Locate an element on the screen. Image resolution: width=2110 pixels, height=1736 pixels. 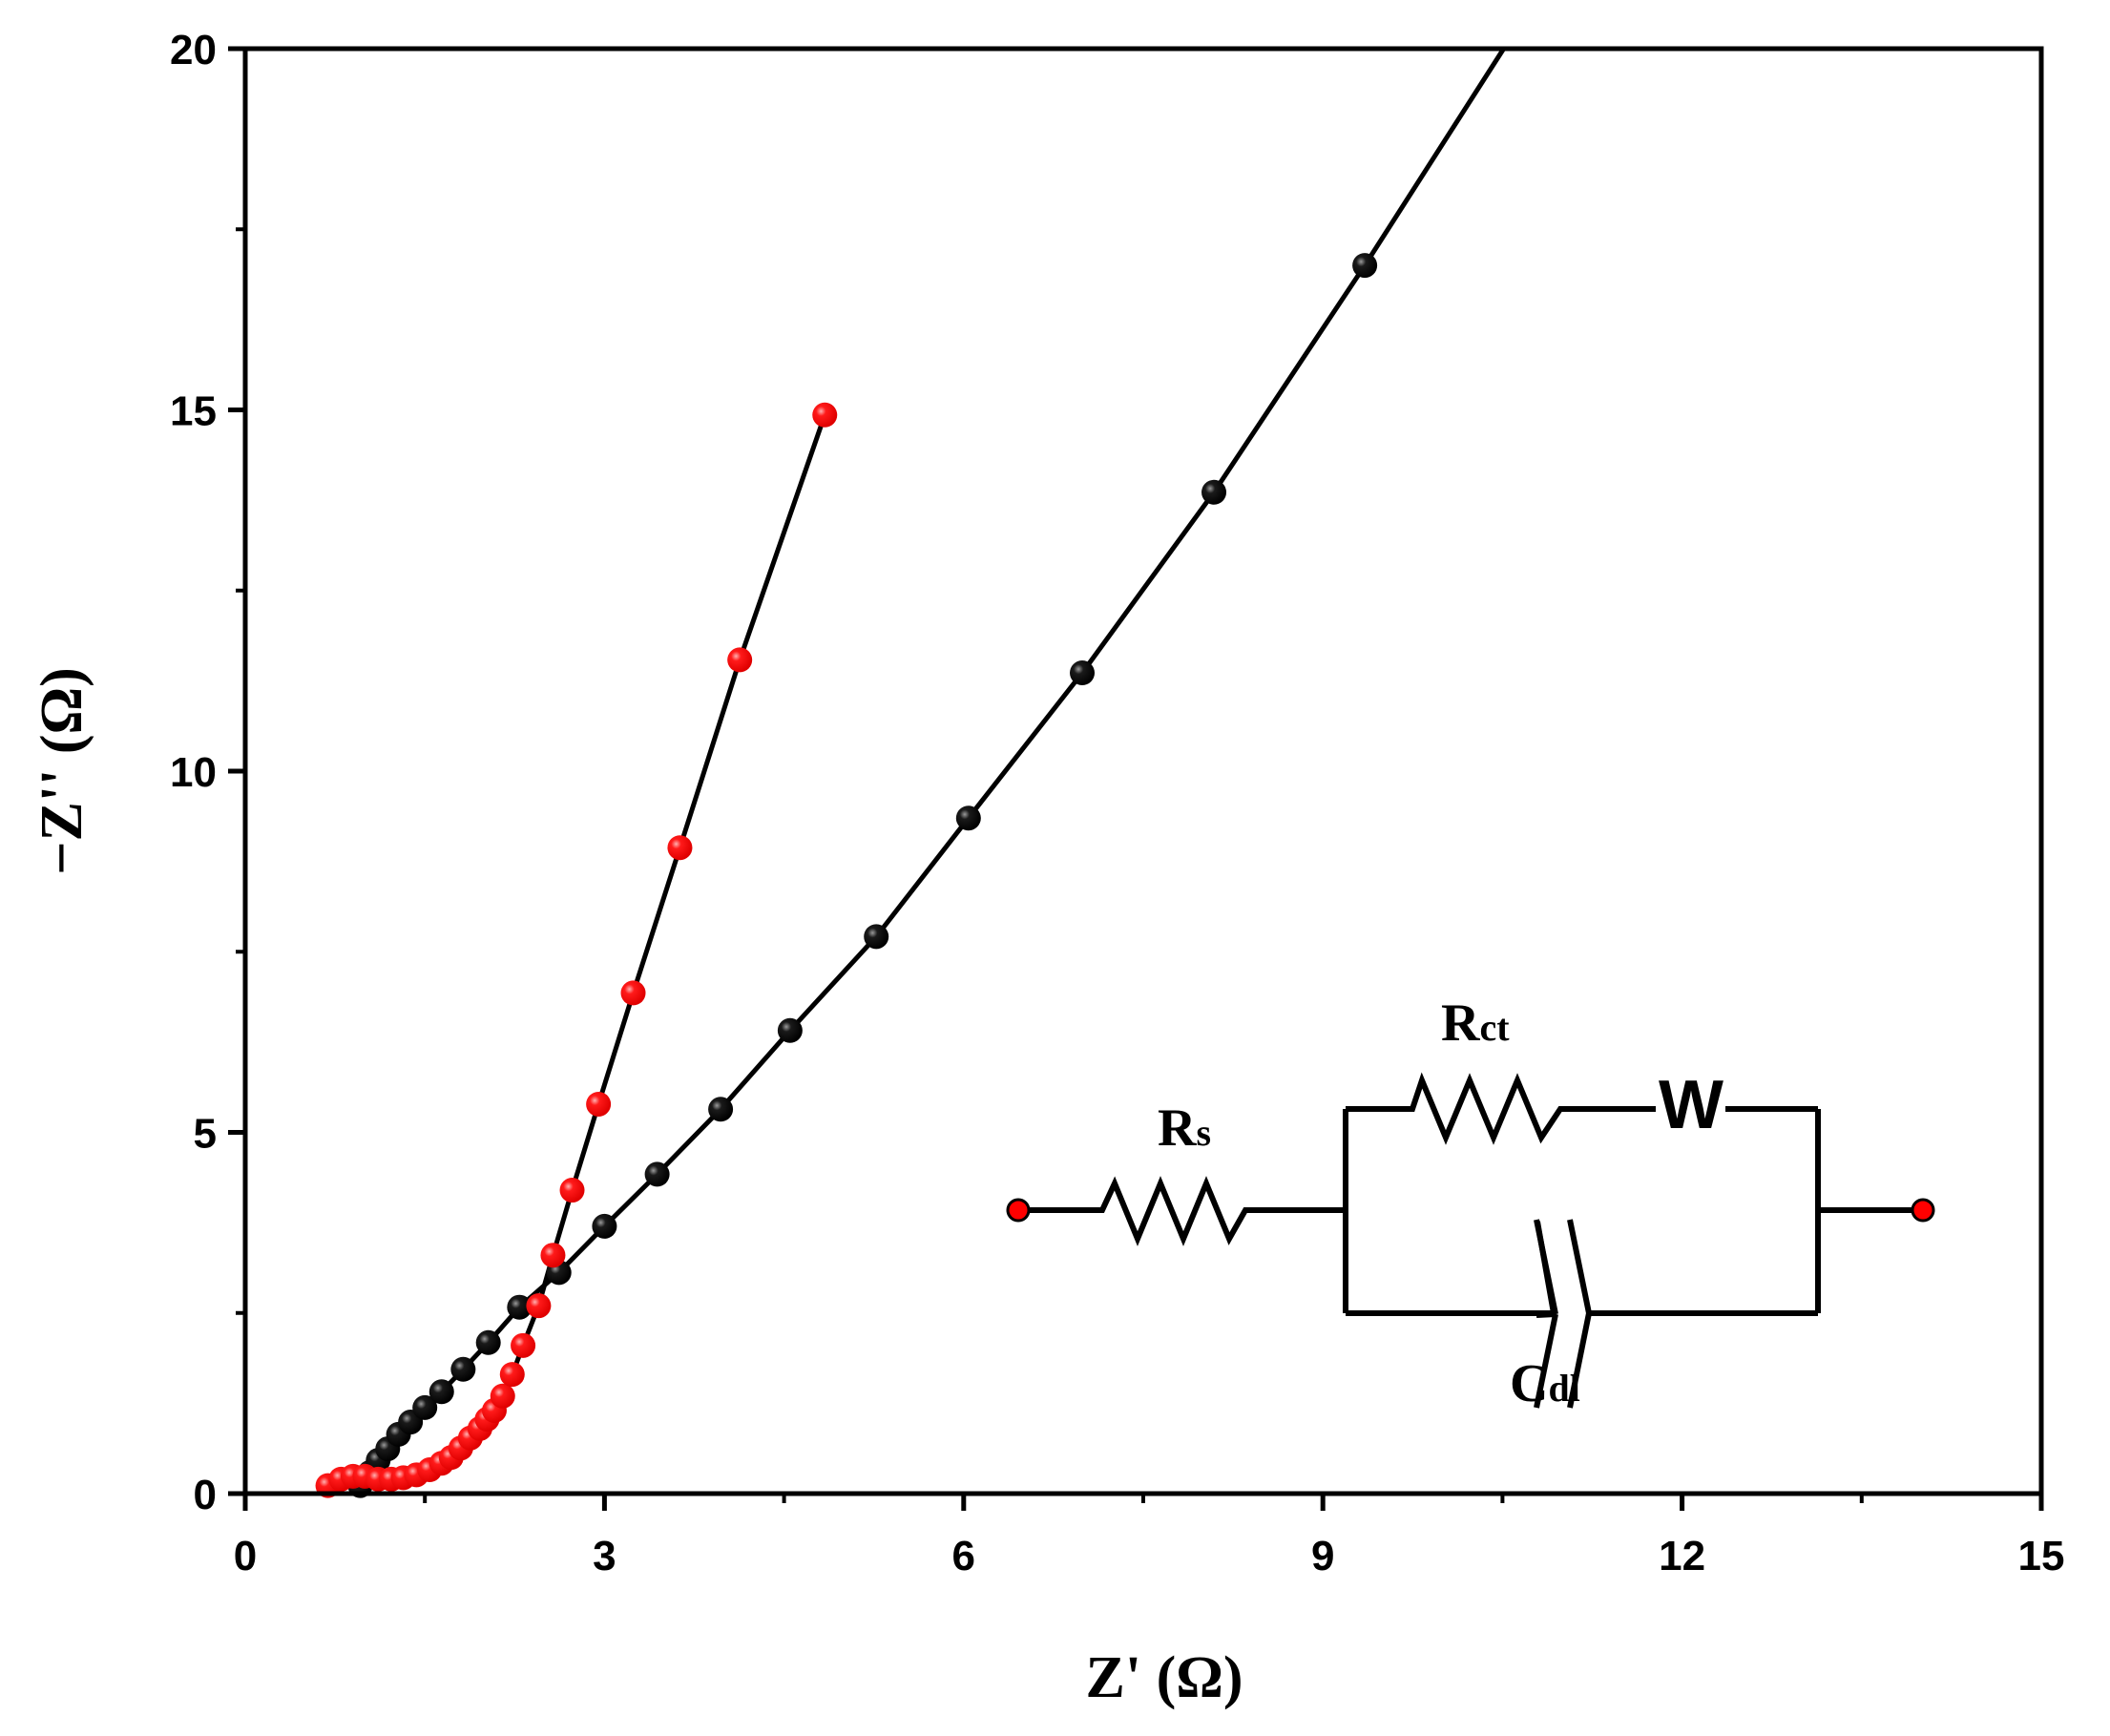
equivalent-circuit-inset is located at coordinates (1472, 1240).